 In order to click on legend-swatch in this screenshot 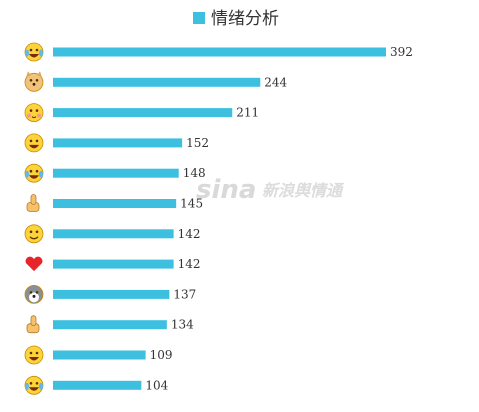, I will do `click(199, 18)`.